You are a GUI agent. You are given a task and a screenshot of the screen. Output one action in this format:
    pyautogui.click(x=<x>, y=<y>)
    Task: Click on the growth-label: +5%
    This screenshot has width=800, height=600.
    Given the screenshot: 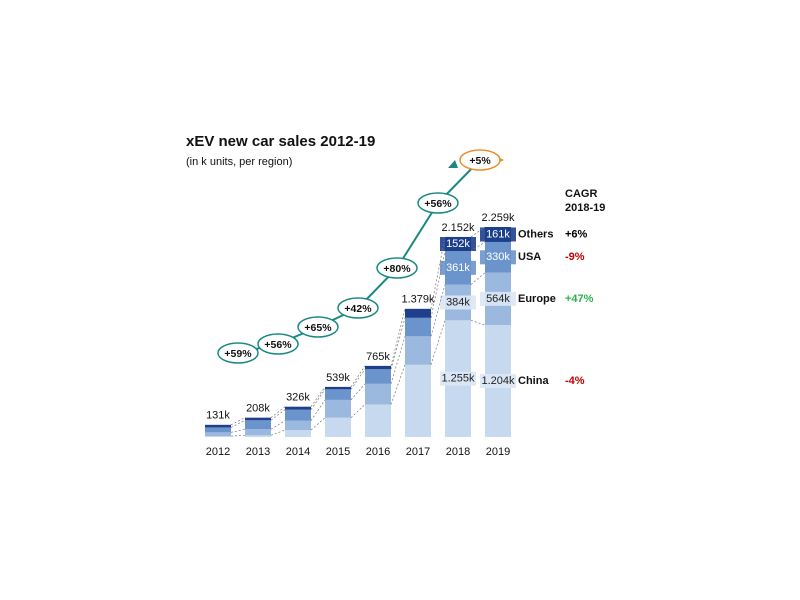 What is the action you would take?
    pyautogui.click(x=480, y=161)
    